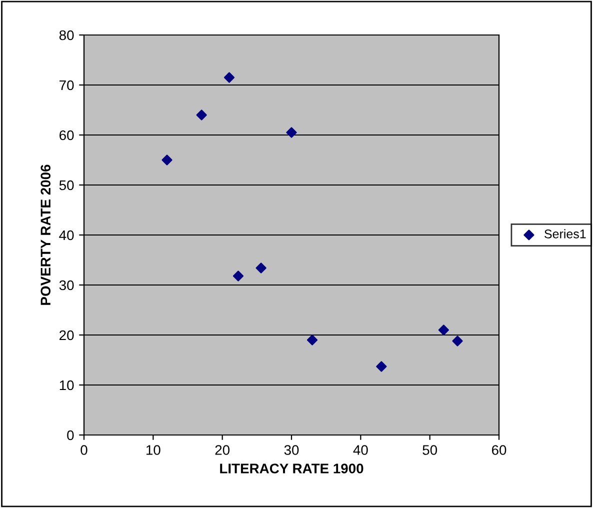 The image size is (593, 508). Describe the element at coordinates (67, 85) in the screenshot. I see `y-tick-label: 70` at that location.